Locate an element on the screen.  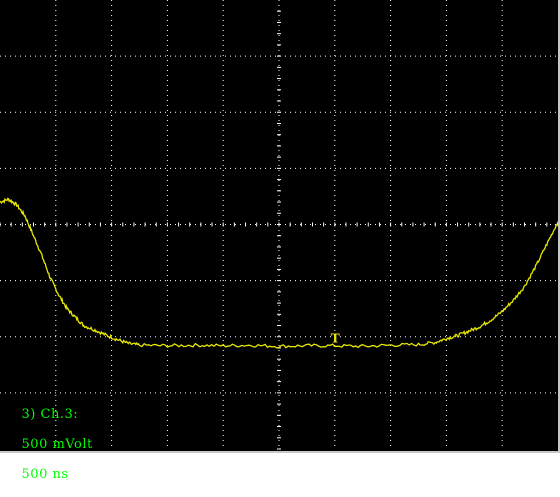
channel-readout: 3) Ch.3: 500 mVolt 500 ns is located at coordinates (48, 444).